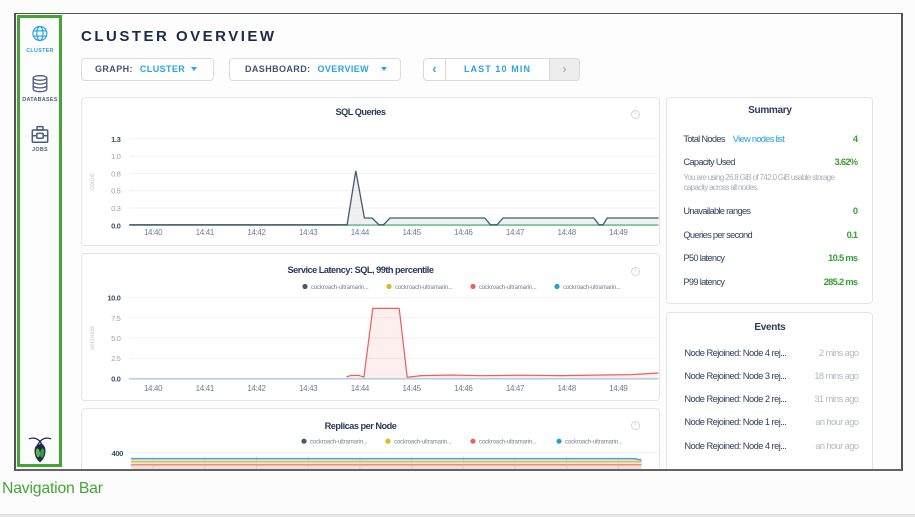 Image resolution: width=915 pixels, height=517 pixels. What do you see at coordinates (116, 358) in the screenshot?
I see `svg-text: 2.5` at bounding box center [116, 358].